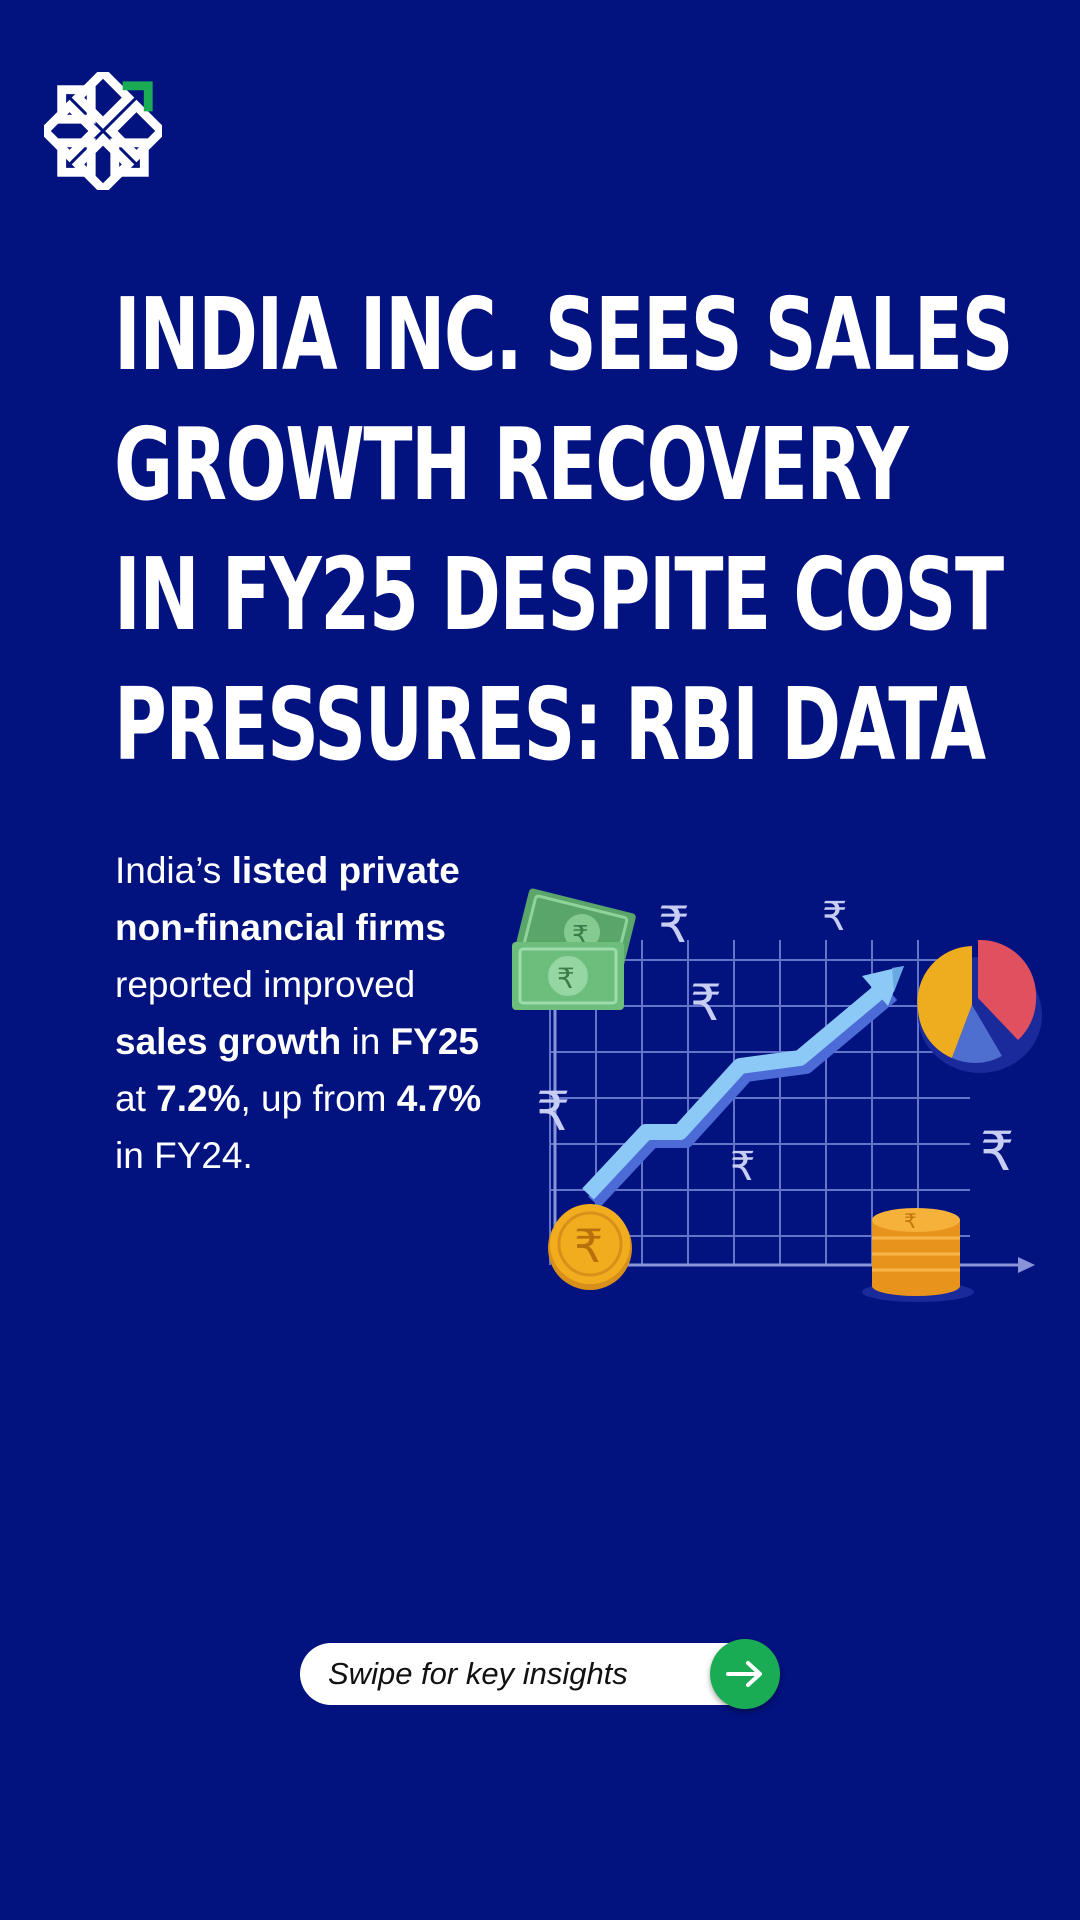 The height and width of the screenshot is (1920, 1080). What do you see at coordinates (287, 899) in the screenshot?
I see `summary-highlight: listed private non-financial firms` at bounding box center [287, 899].